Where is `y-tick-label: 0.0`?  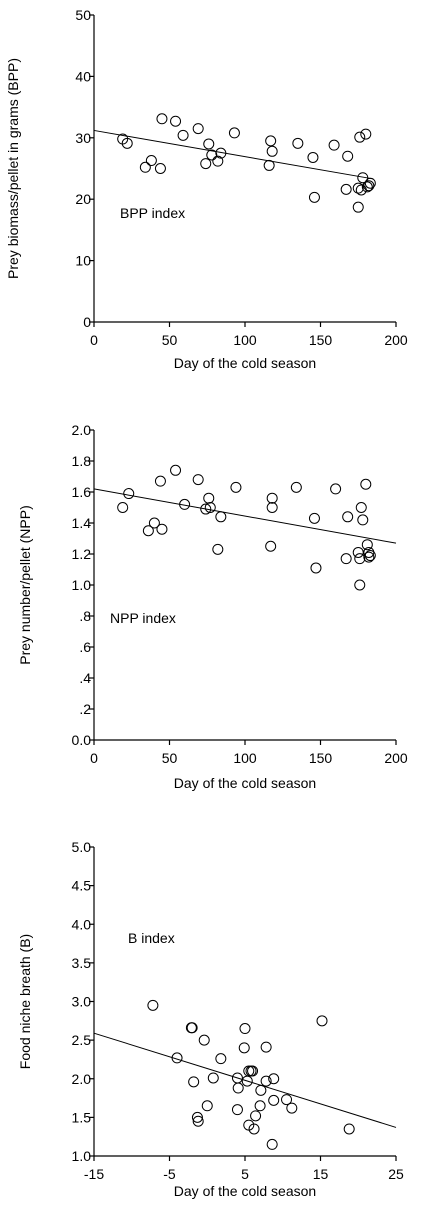
y-tick-label: 0.0 is located at coordinates (82, 740).